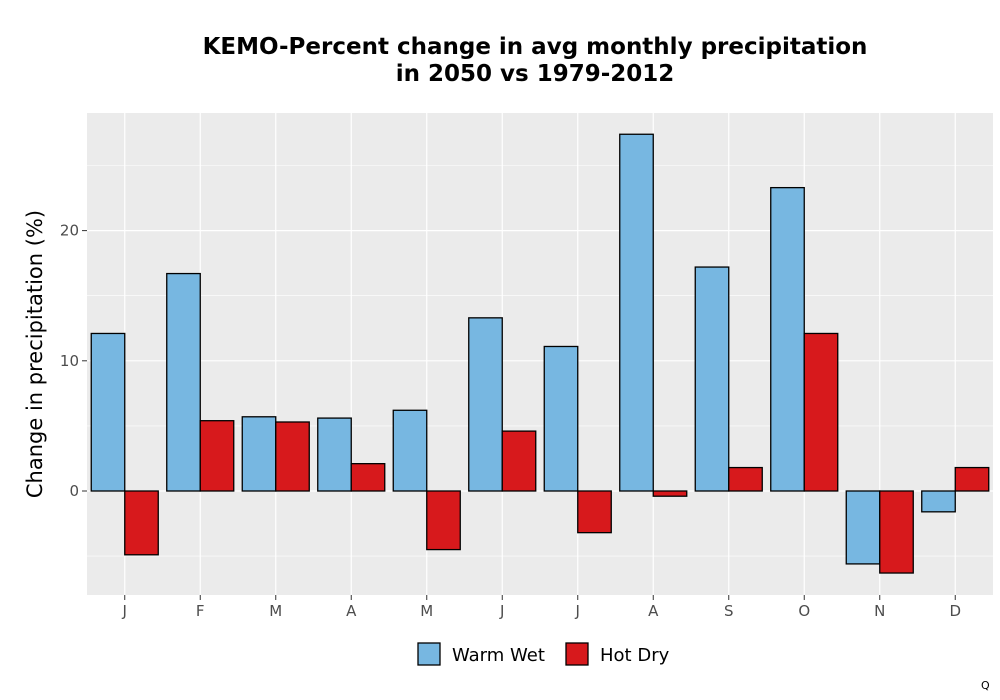  Describe the element at coordinates (535, 74) in the screenshot. I see `chart-title-line-2: in 2050 vs 1979-2012` at that location.